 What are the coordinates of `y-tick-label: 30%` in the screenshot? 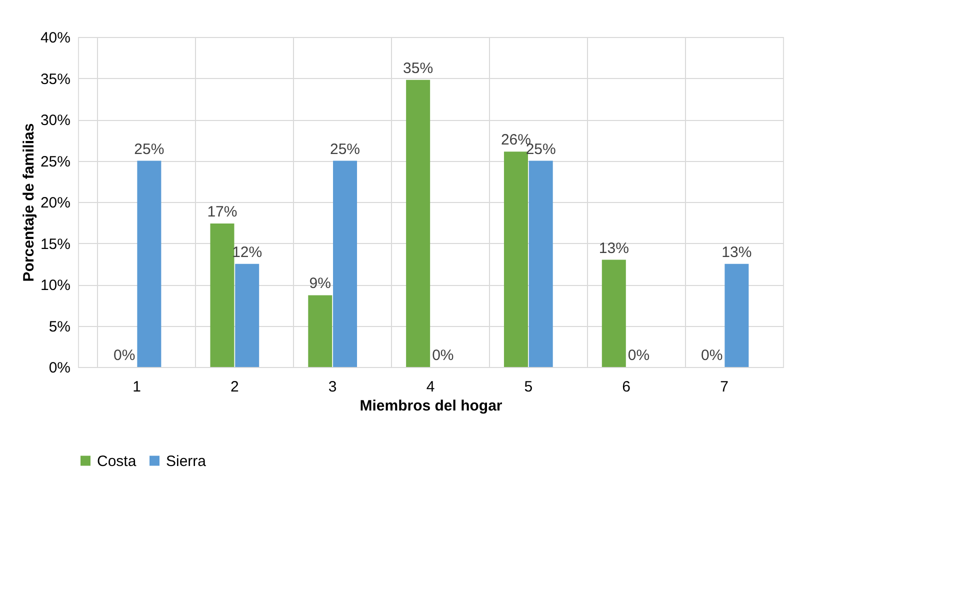 It's located at (55, 120).